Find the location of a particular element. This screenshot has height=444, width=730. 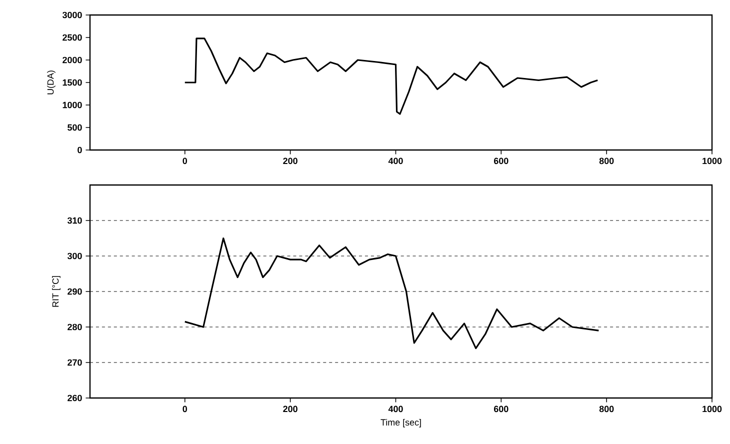

y-tick-label: 0 is located at coordinates (80, 150).